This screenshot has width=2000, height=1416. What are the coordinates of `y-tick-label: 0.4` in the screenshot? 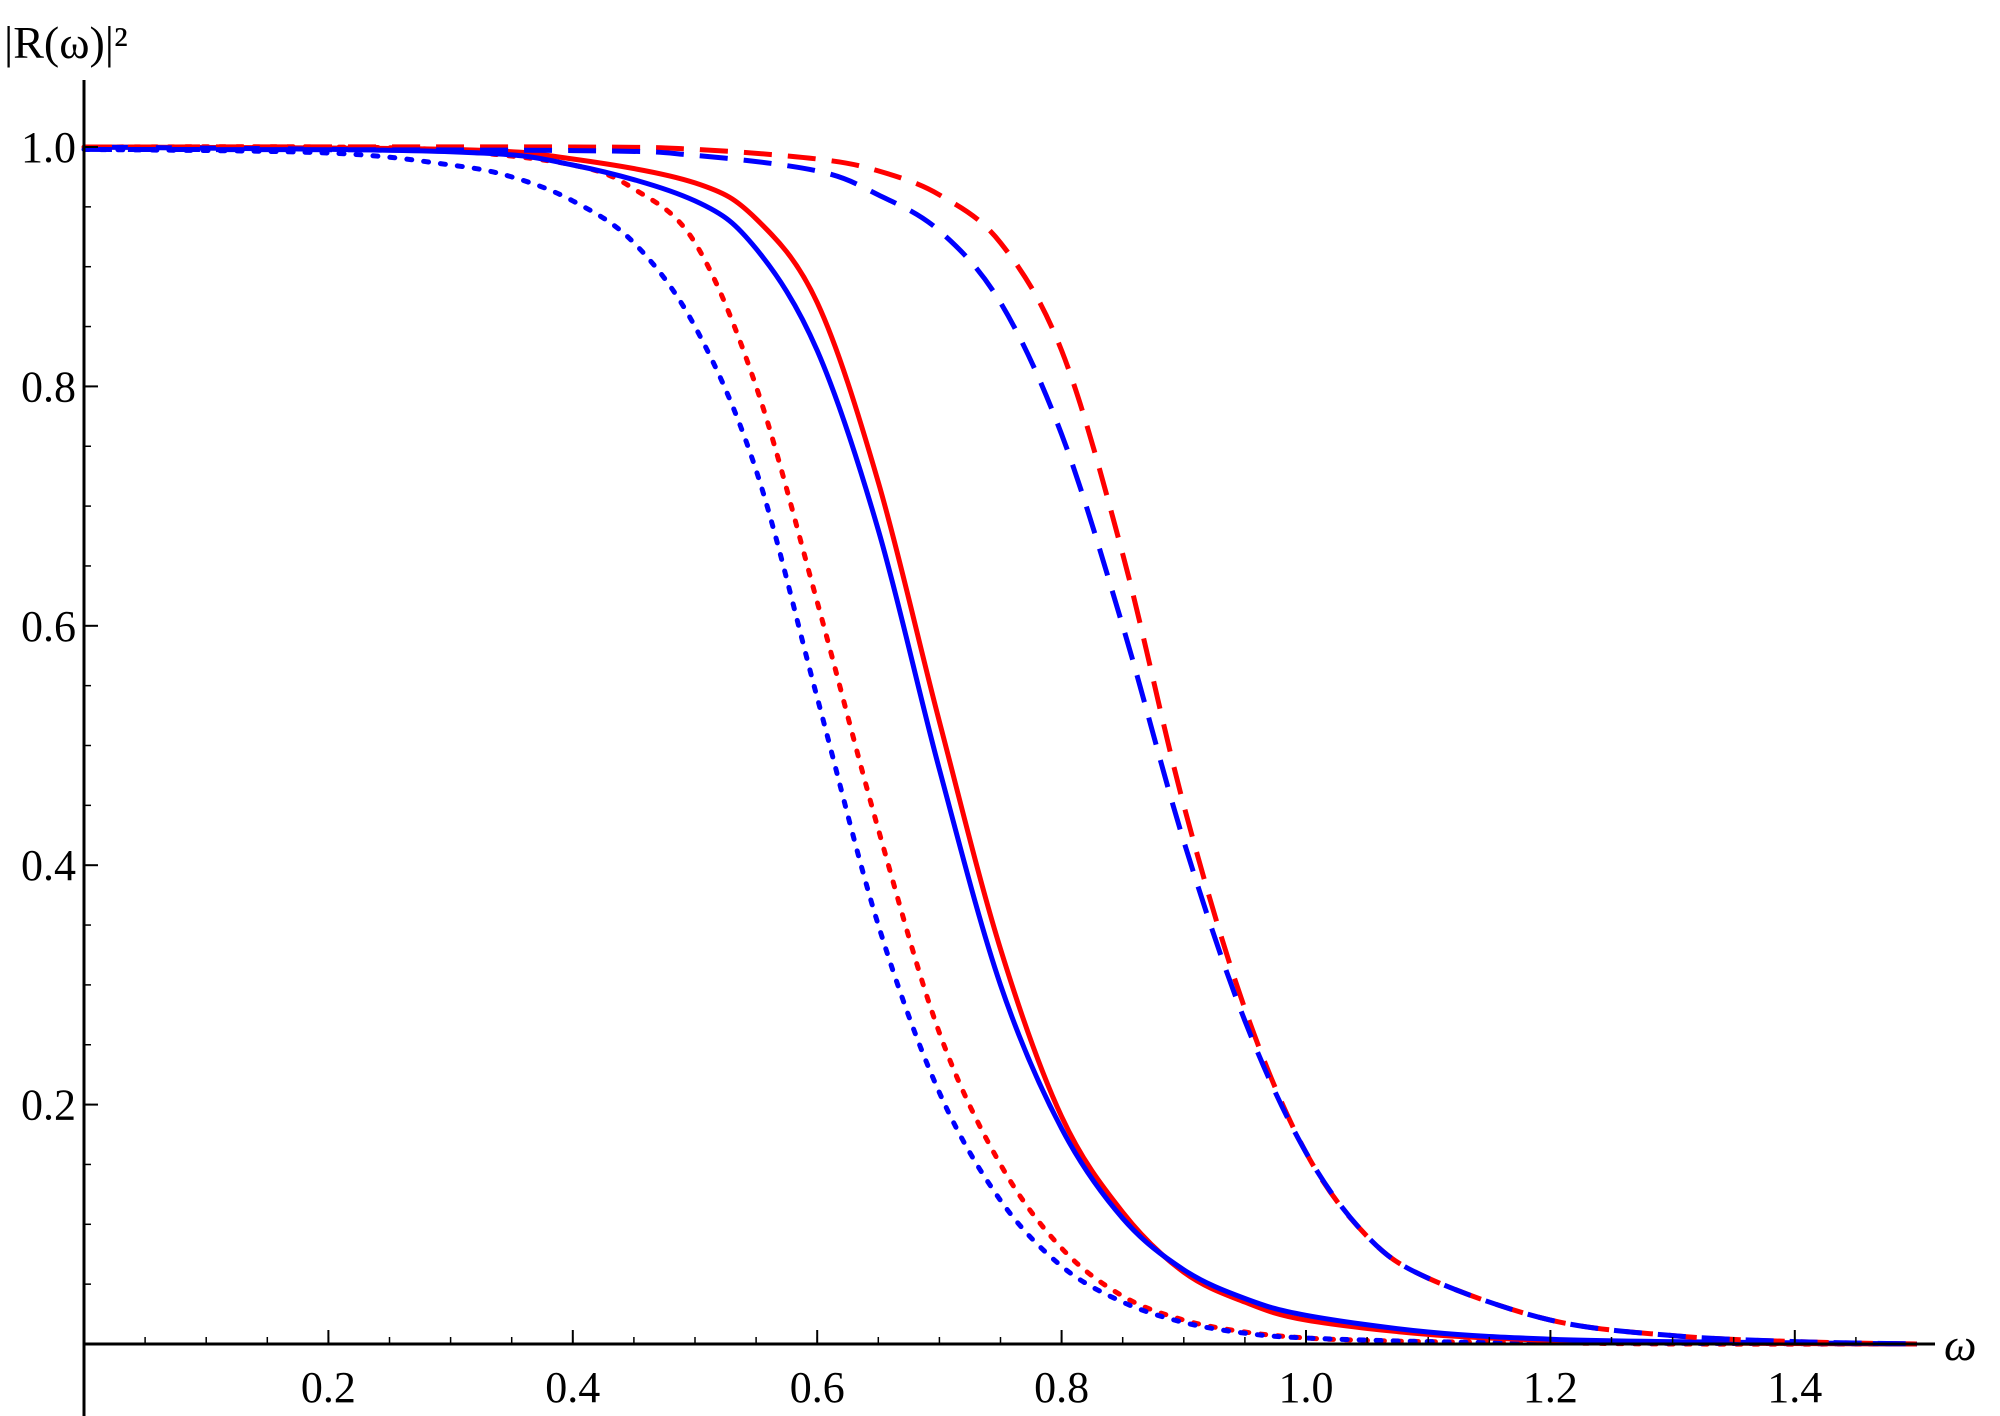 It's located at (48, 865).